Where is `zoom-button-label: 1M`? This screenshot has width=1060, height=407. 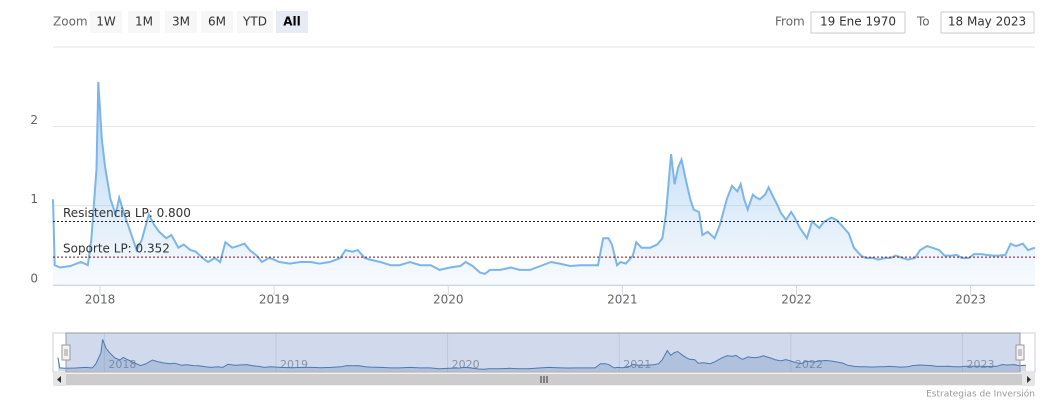
zoom-button-label: 1M is located at coordinates (144, 22).